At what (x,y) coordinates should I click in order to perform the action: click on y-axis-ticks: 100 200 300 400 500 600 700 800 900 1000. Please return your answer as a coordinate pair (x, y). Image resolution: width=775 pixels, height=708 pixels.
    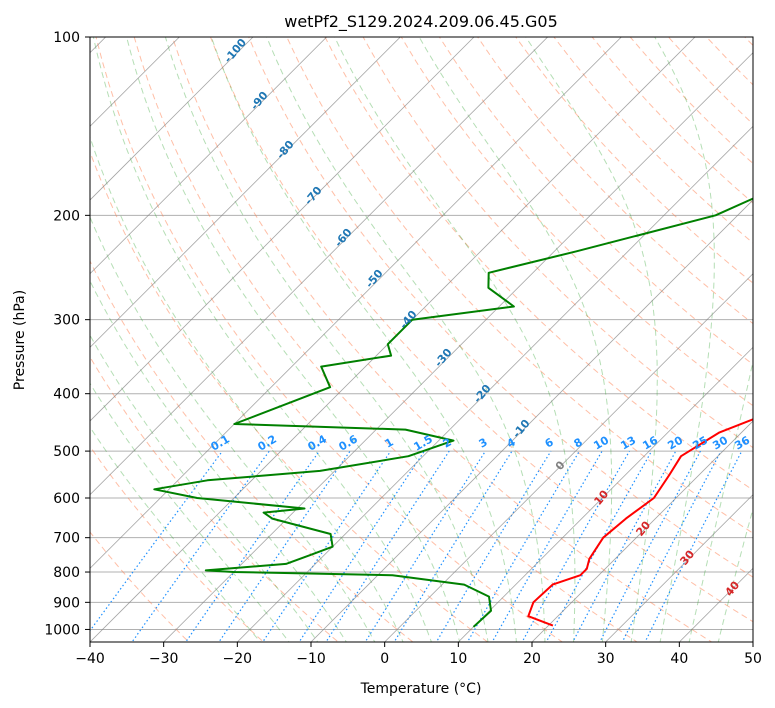
    Looking at the image, I should click on (67, 334).